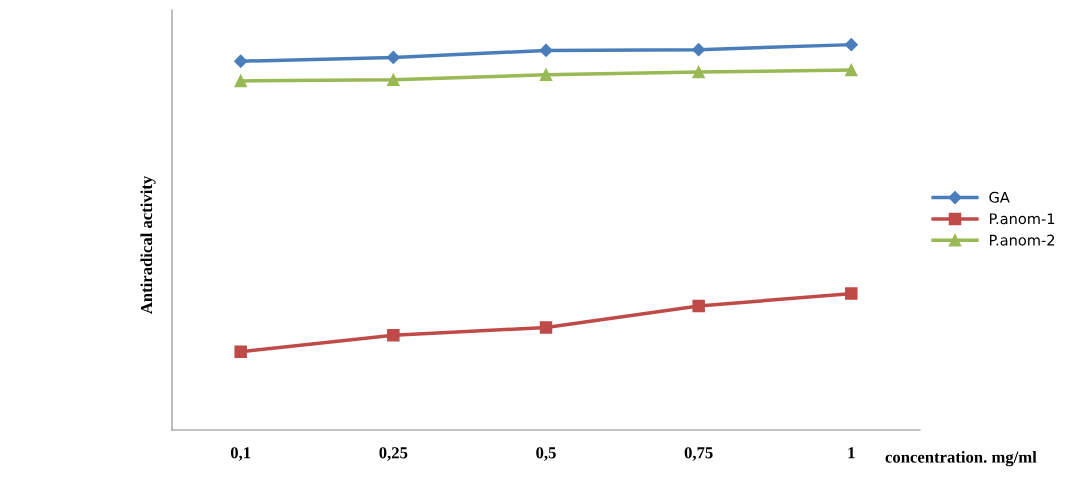 This screenshot has height=480, width=1081. Describe the element at coordinates (1022, 240) in the screenshot. I see `legend-label: P.anom-2` at that location.